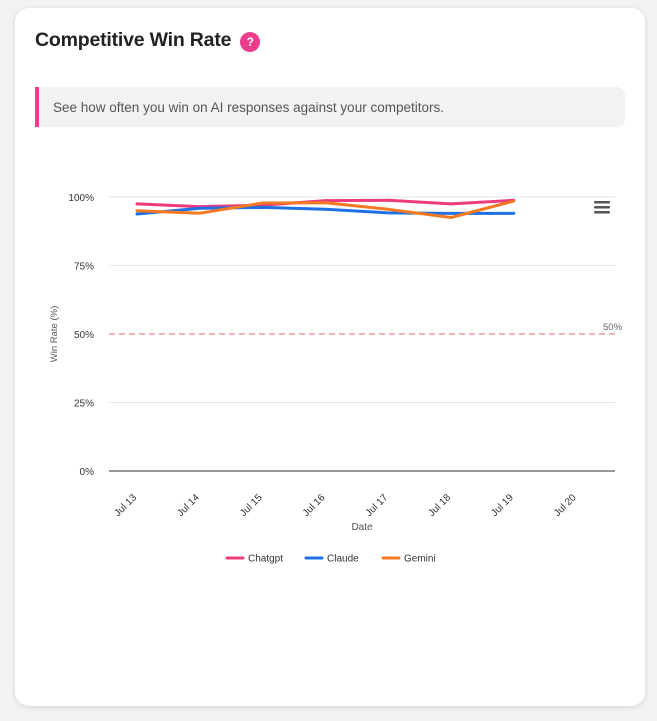 This screenshot has width=657, height=721. I want to click on hamburger-menu-icon, so click(602, 207).